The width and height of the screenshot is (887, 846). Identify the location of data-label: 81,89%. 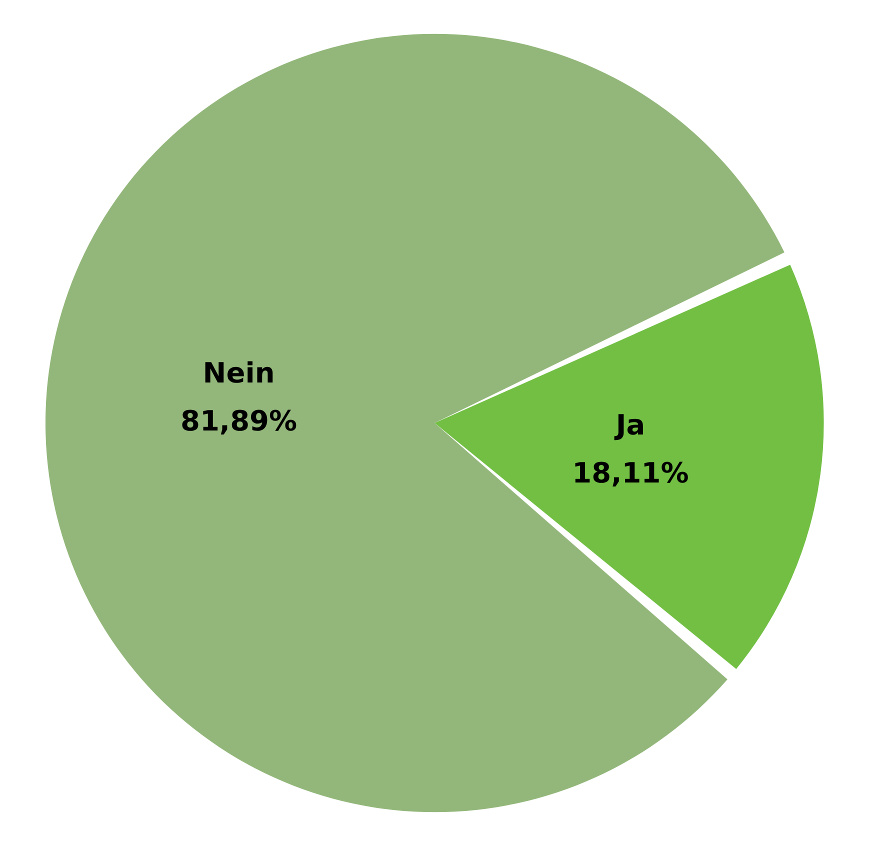
(239, 421).